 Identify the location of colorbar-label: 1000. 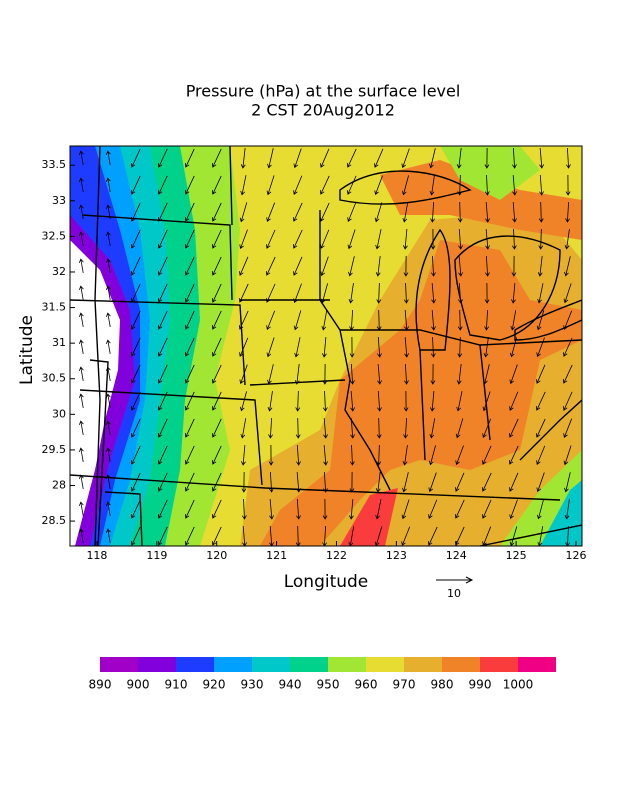
(518, 685).